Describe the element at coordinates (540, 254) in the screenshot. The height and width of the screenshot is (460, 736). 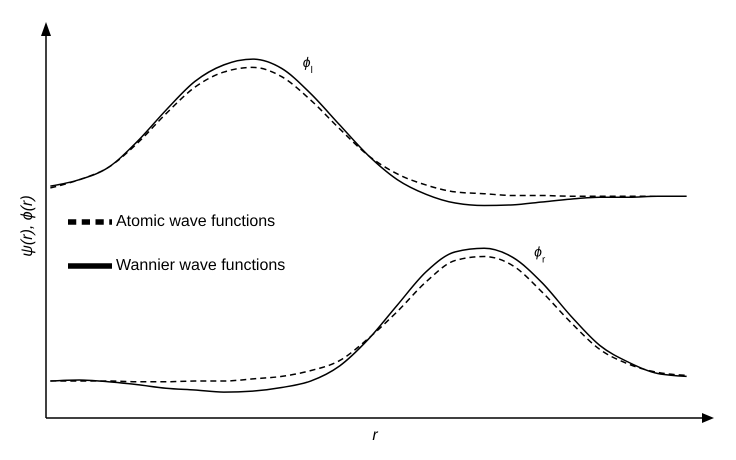
I see `annotation: ϕ$_{r}$` at that location.